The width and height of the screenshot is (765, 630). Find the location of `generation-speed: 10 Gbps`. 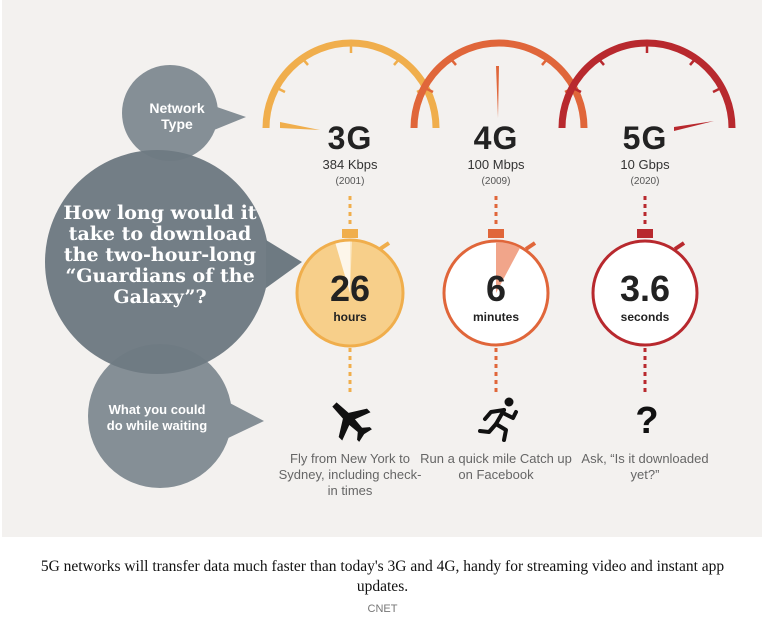

generation-speed: 10 Gbps is located at coordinates (645, 164).